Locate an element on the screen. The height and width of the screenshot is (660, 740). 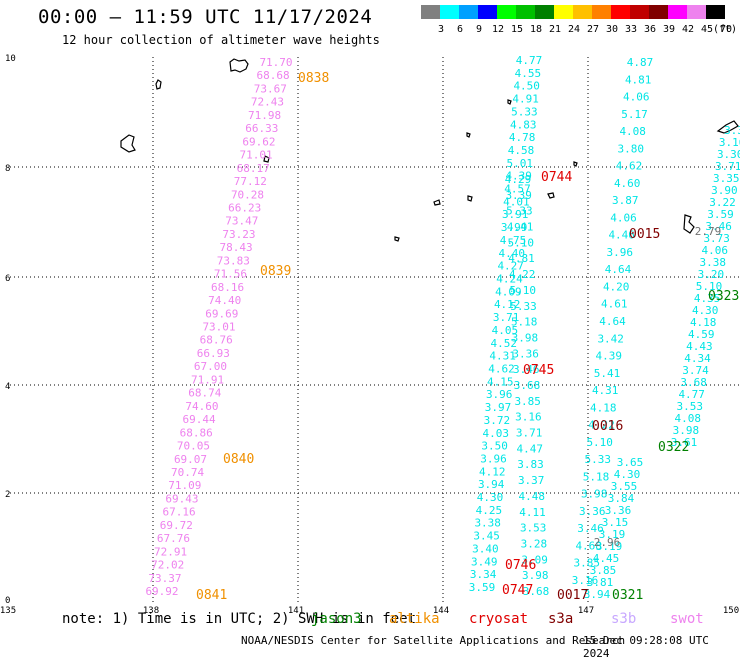
wave-height-value: 72.91 is located at coordinates (170, 551).